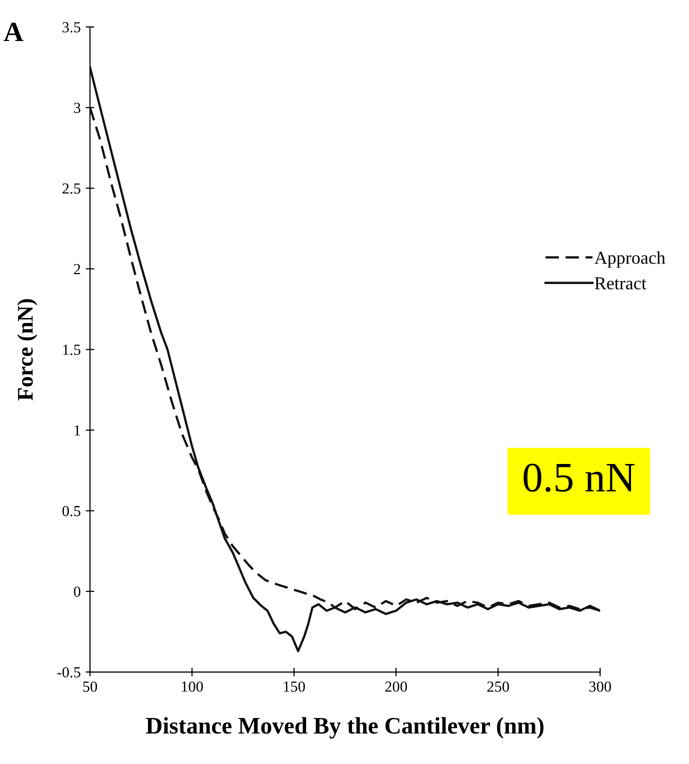  What do you see at coordinates (77, 108) in the screenshot?
I see `y-tick-label: 3` at bounding box center [77, 108].